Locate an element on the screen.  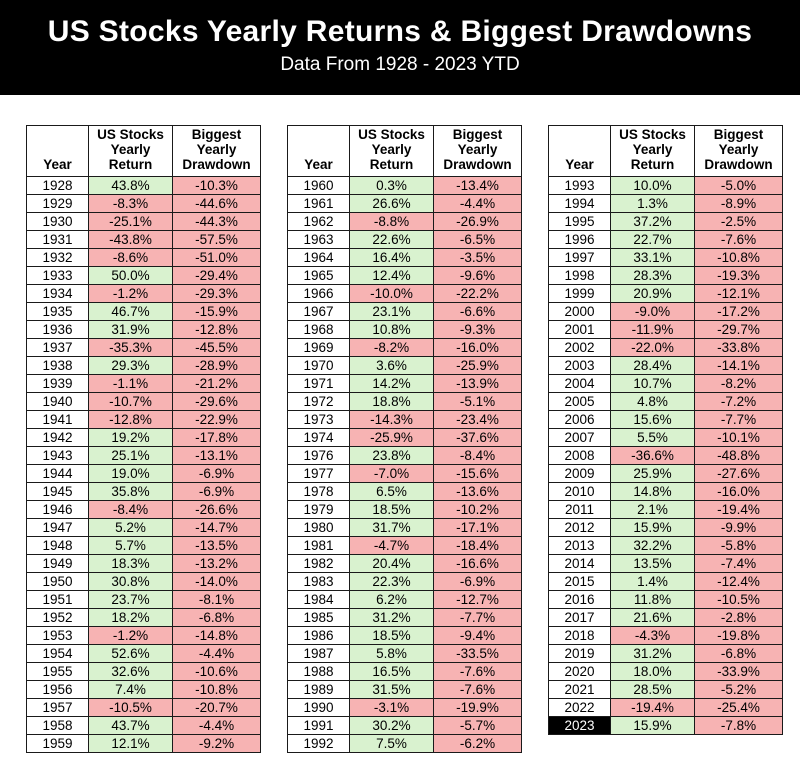
year-cell: 2016 is located at coordinates (579, 599).